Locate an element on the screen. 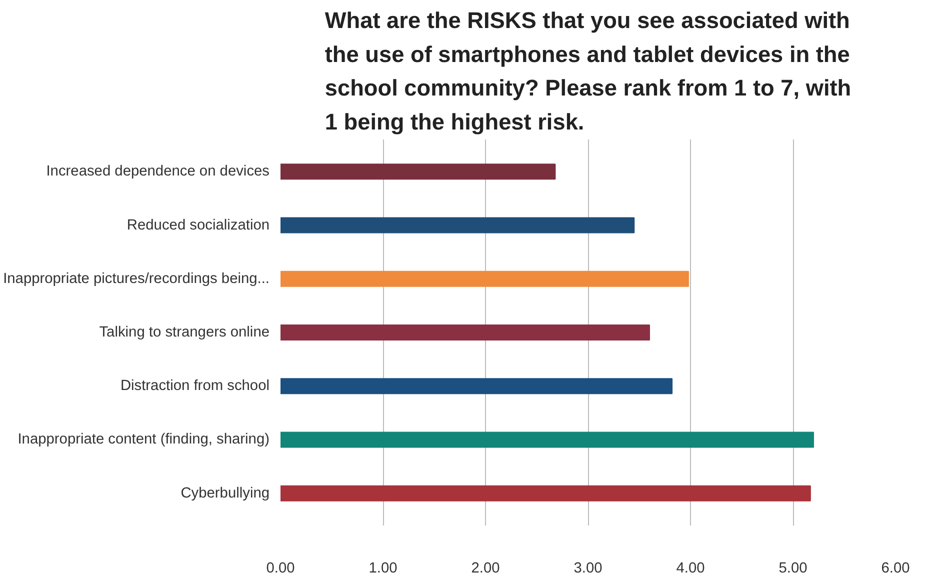 The width and height of the screenshot is (931, 579). chart-title: What are the RISKS that you see associated with the use of smartphones and tablet devices in the school community? Please rank from 1 to 7, with 1 being the highest risk. is located at coordinates (588, 70).